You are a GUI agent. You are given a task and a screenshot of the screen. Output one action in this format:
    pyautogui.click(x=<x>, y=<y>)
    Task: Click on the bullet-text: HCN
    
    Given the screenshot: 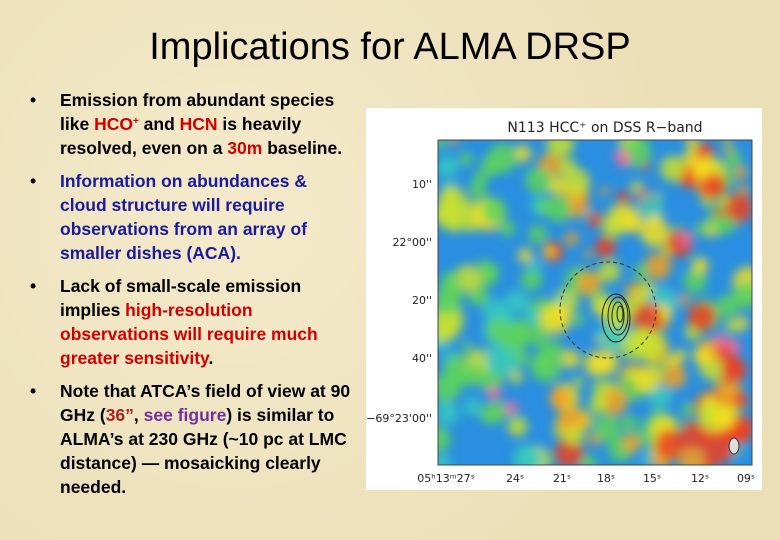 What is the action you would take?
    pyautogui.click(x=198, y=124)
    